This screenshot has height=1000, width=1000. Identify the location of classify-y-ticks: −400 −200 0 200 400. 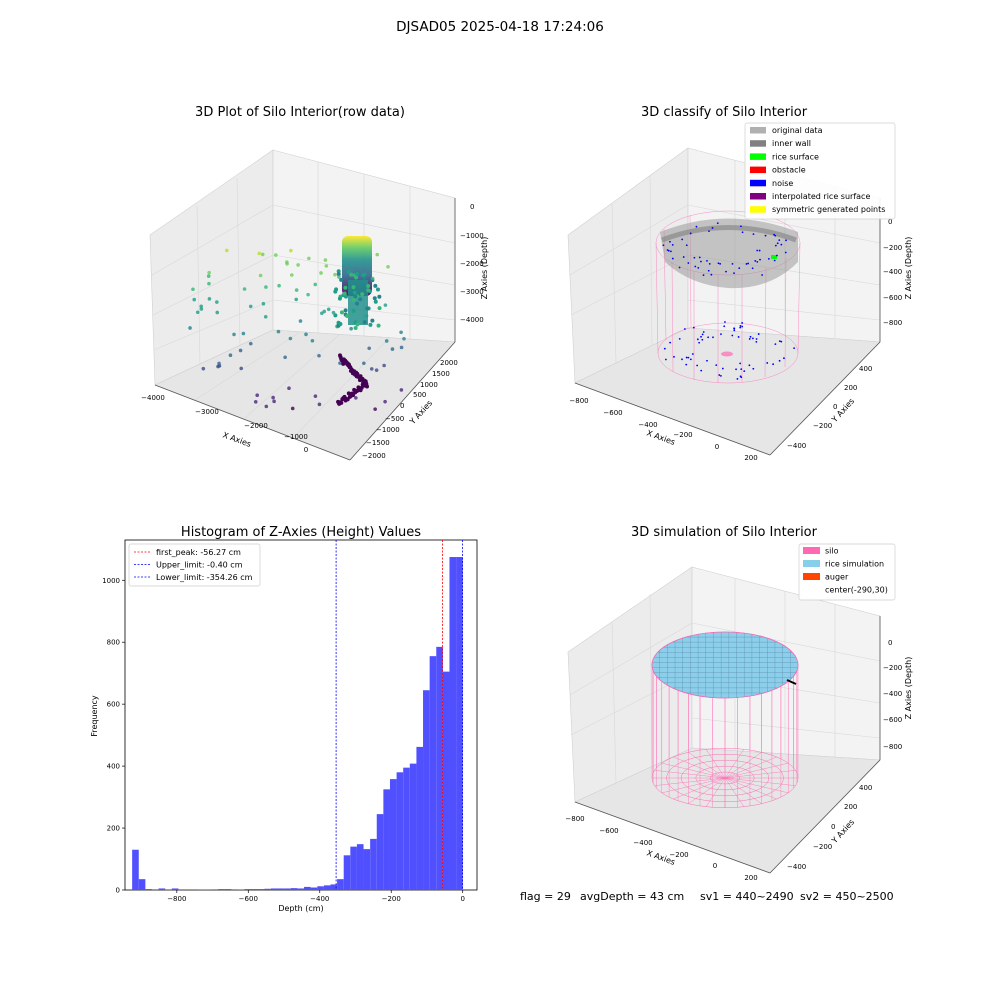
(829, 407).